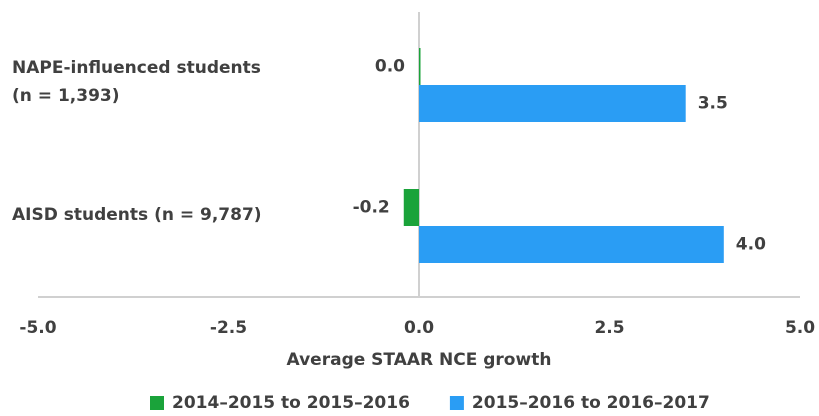 Image resolution: width=819 pixels, height=416 pixels. What do you see at coordinates (419, 360) in the screenshot?
I see `x-axis-label: Average STAAR NCE growth` at bounding box center [419, 360].